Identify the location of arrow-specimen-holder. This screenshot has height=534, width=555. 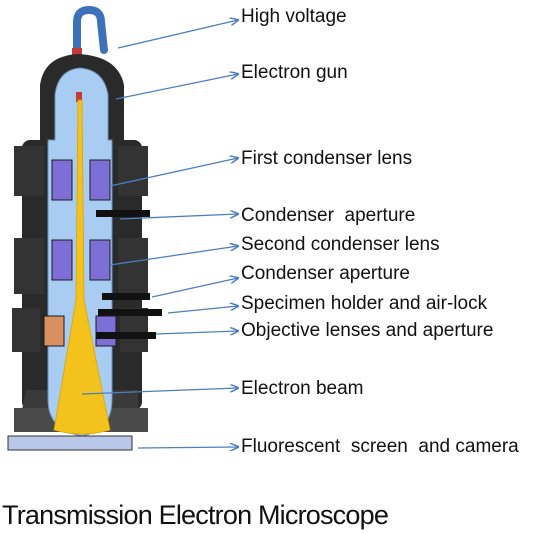
(202, 310).